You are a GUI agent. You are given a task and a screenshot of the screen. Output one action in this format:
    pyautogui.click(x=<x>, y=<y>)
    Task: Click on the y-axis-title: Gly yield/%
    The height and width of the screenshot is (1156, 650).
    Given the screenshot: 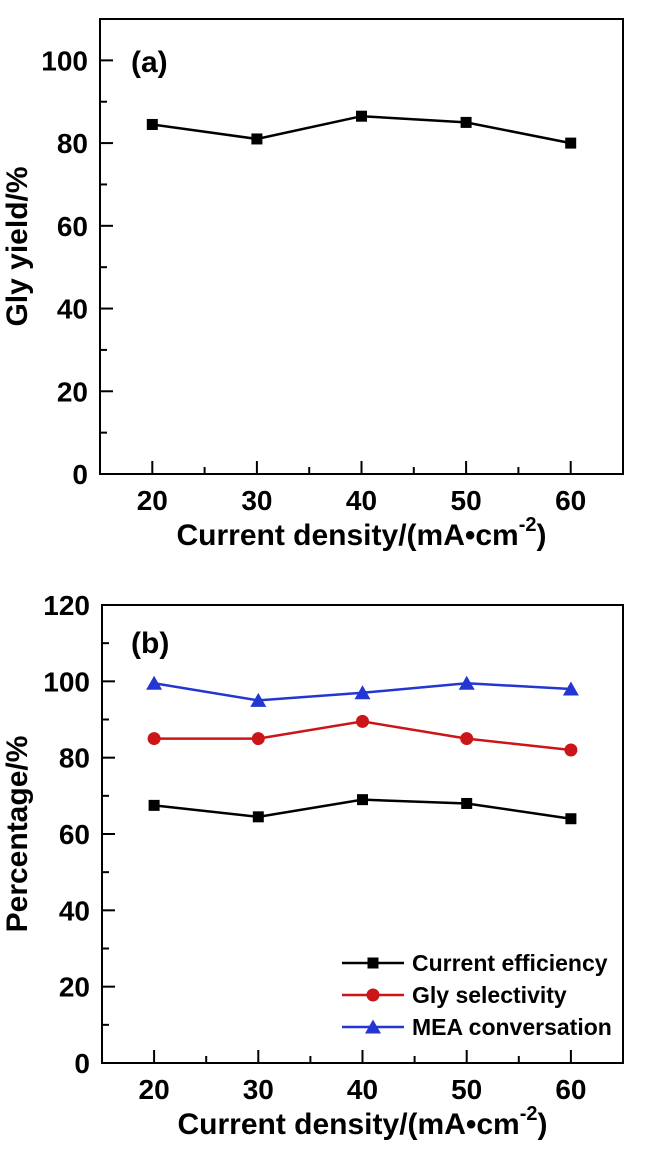 What is the action you would take?
    pyautogui.click(x=17, y=246)
    